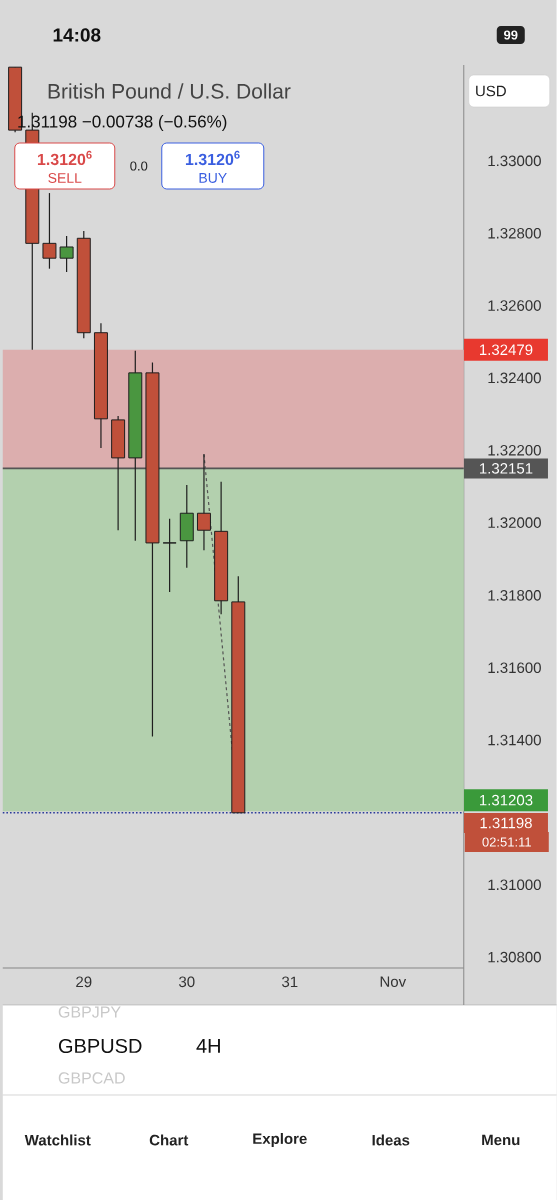 This screenshot has height=1200, width=557. Describe the element at coordinates (213, 178) in the screenshot. I see `annotation: BUY` at that location.